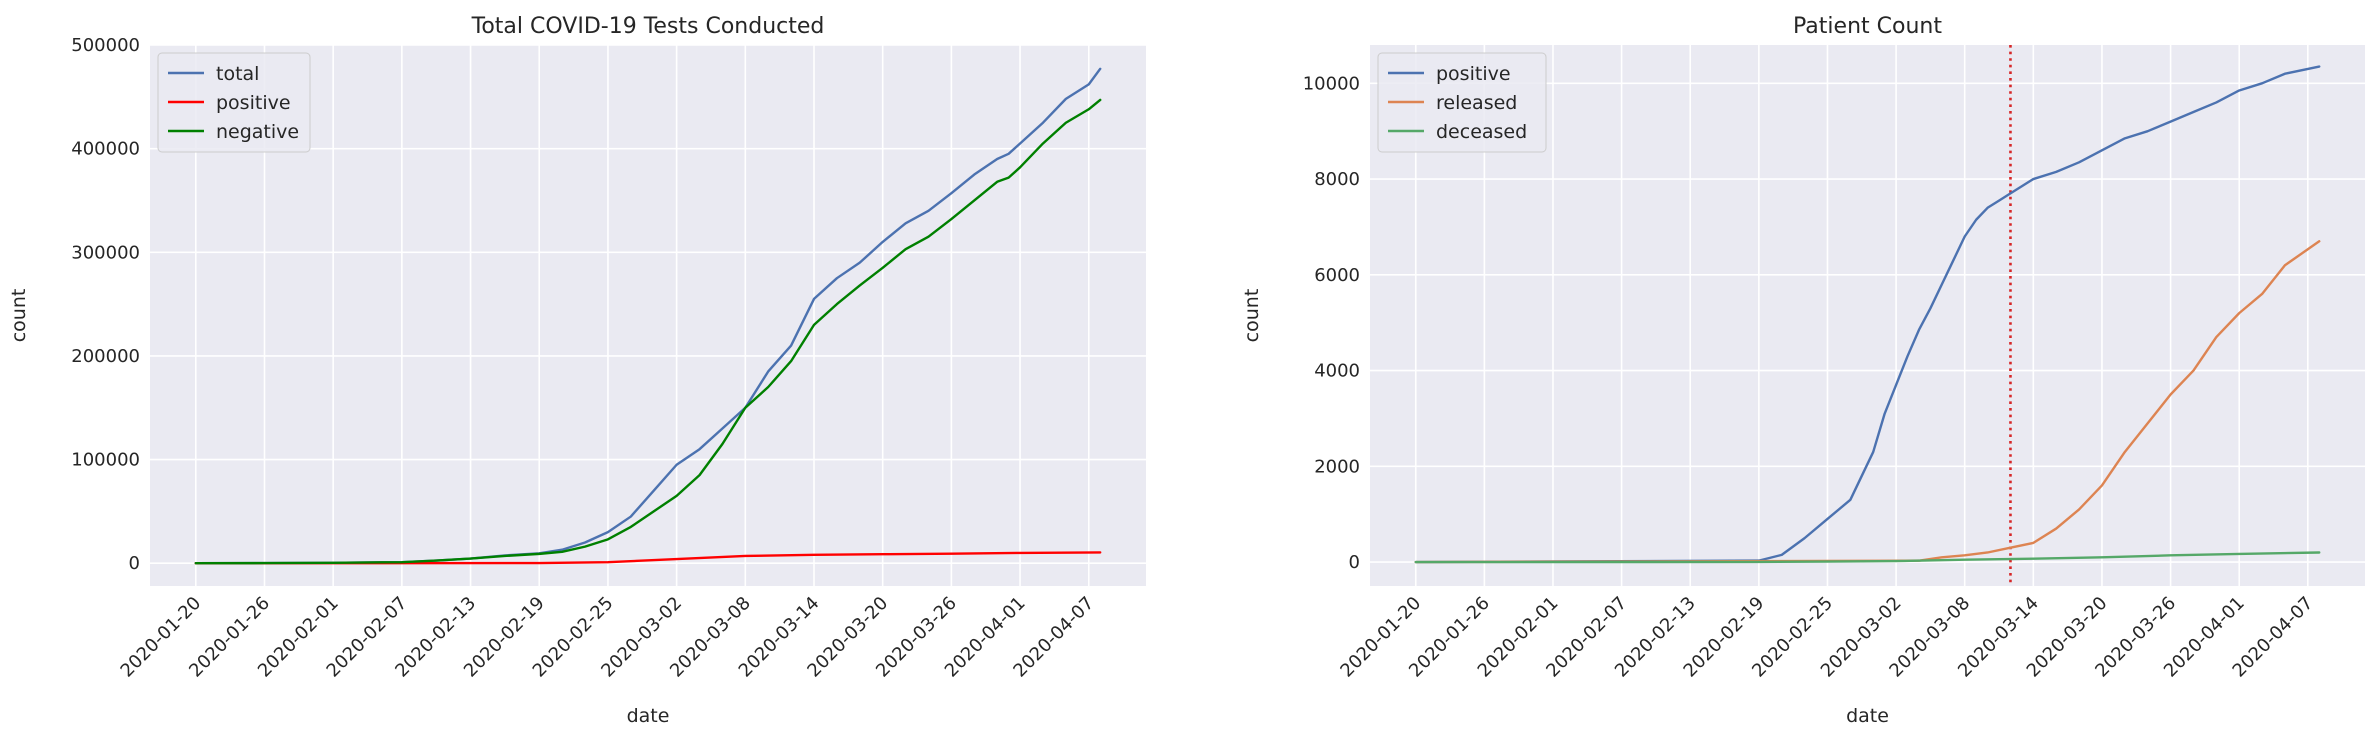 This screenshot has width=2378, height=740. I want to click on y-tick-label: 10000, so click(1331, 83).